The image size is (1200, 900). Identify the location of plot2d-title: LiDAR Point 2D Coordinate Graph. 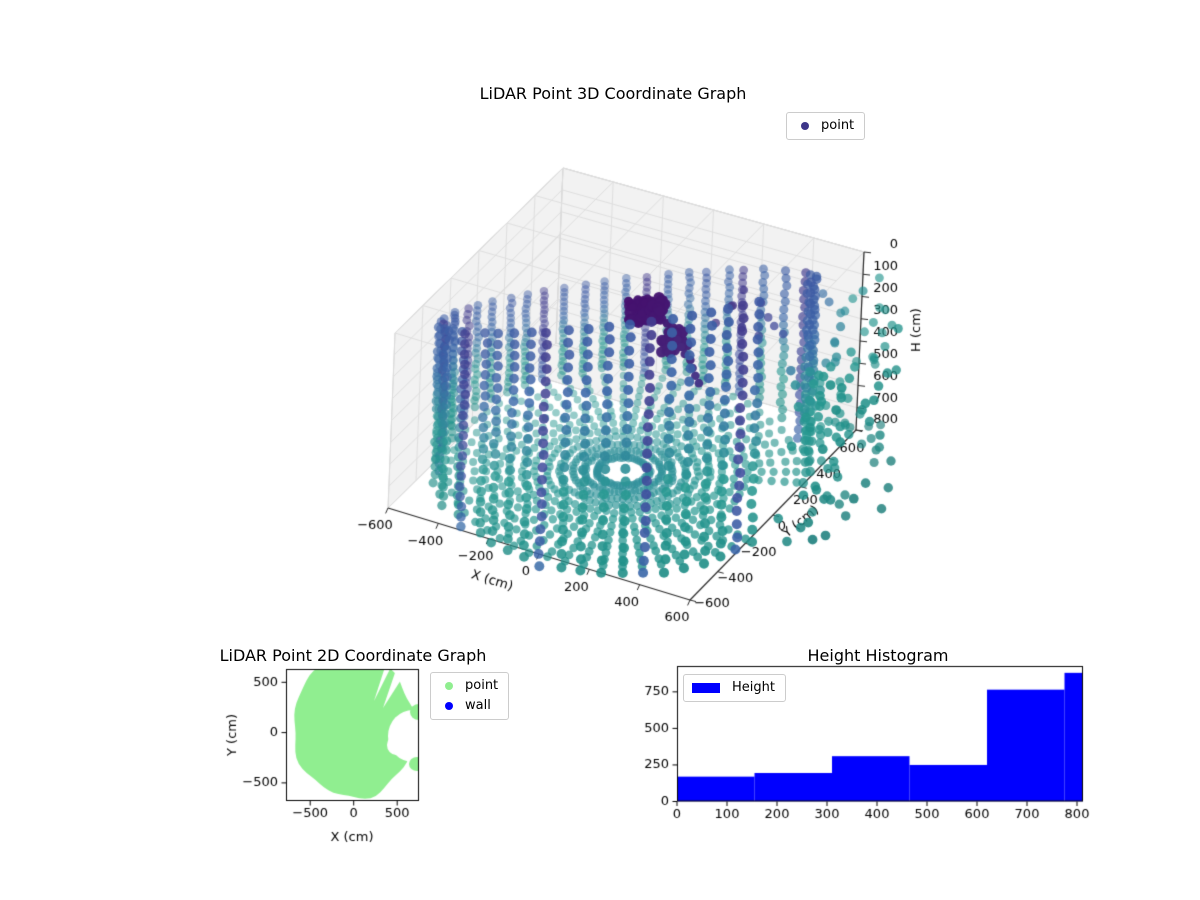
(353, 655).